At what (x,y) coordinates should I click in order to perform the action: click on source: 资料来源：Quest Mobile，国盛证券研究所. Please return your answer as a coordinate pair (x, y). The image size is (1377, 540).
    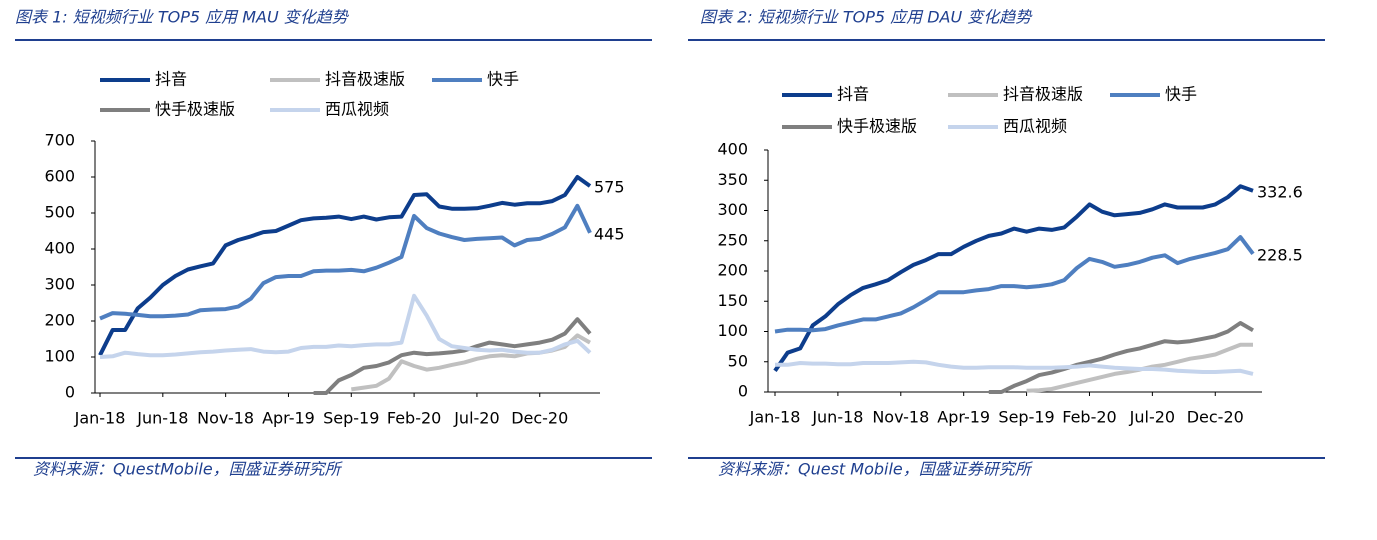
    Looking at the image, I should click on (876, 469).